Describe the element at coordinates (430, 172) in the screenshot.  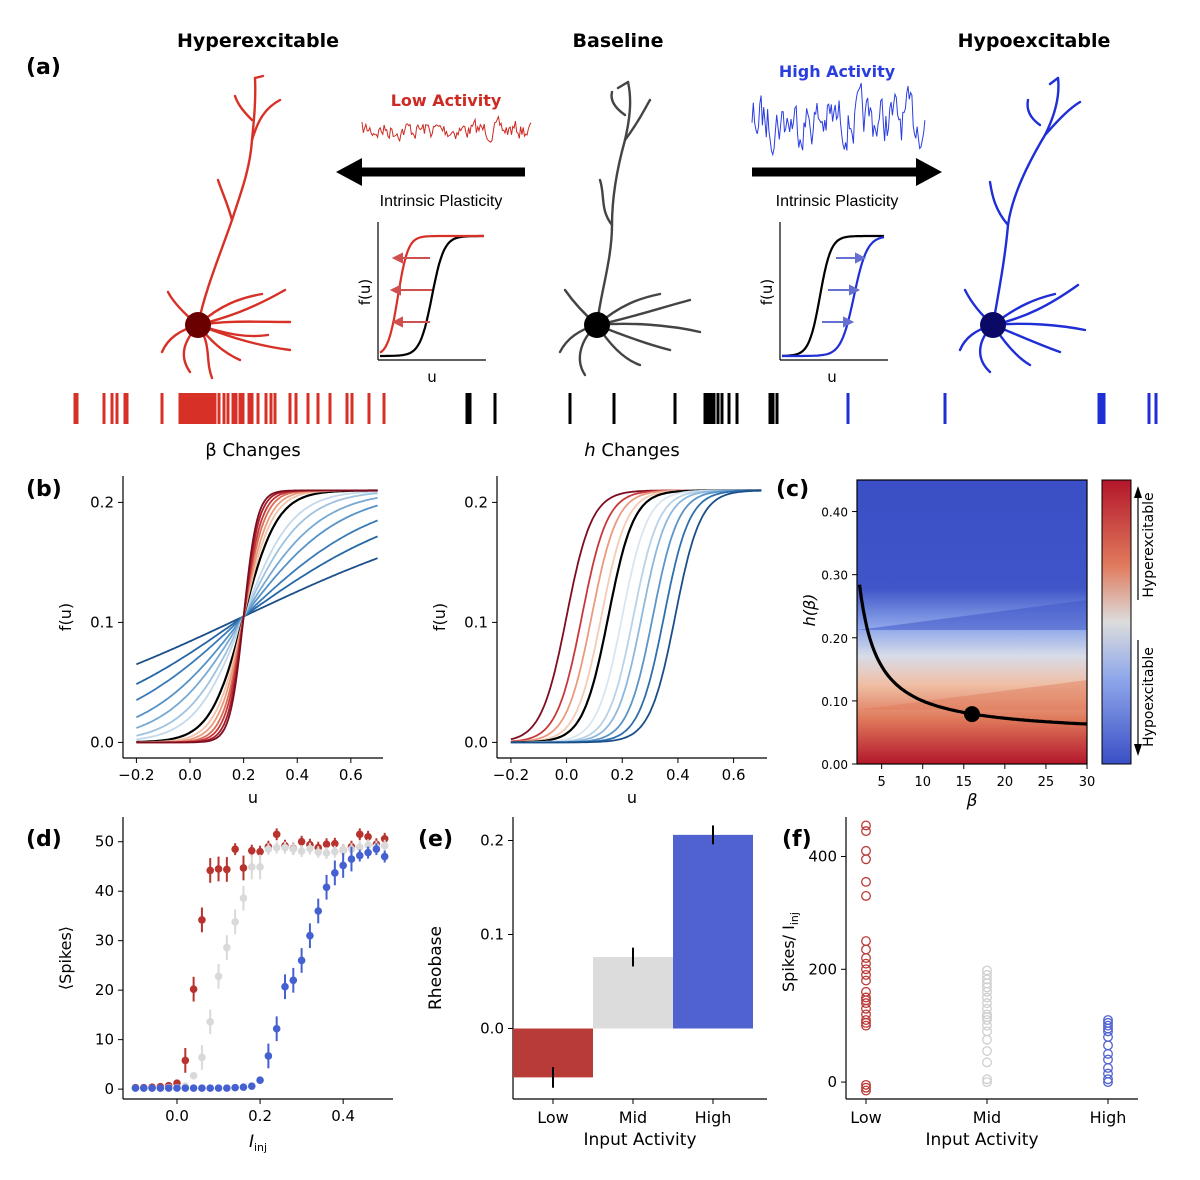
I see `arrow-left` at that location.